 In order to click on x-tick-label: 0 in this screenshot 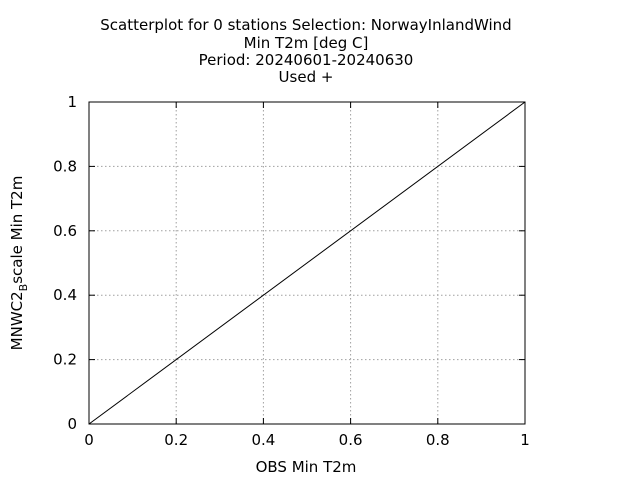, I will do `click(89, 440)`.